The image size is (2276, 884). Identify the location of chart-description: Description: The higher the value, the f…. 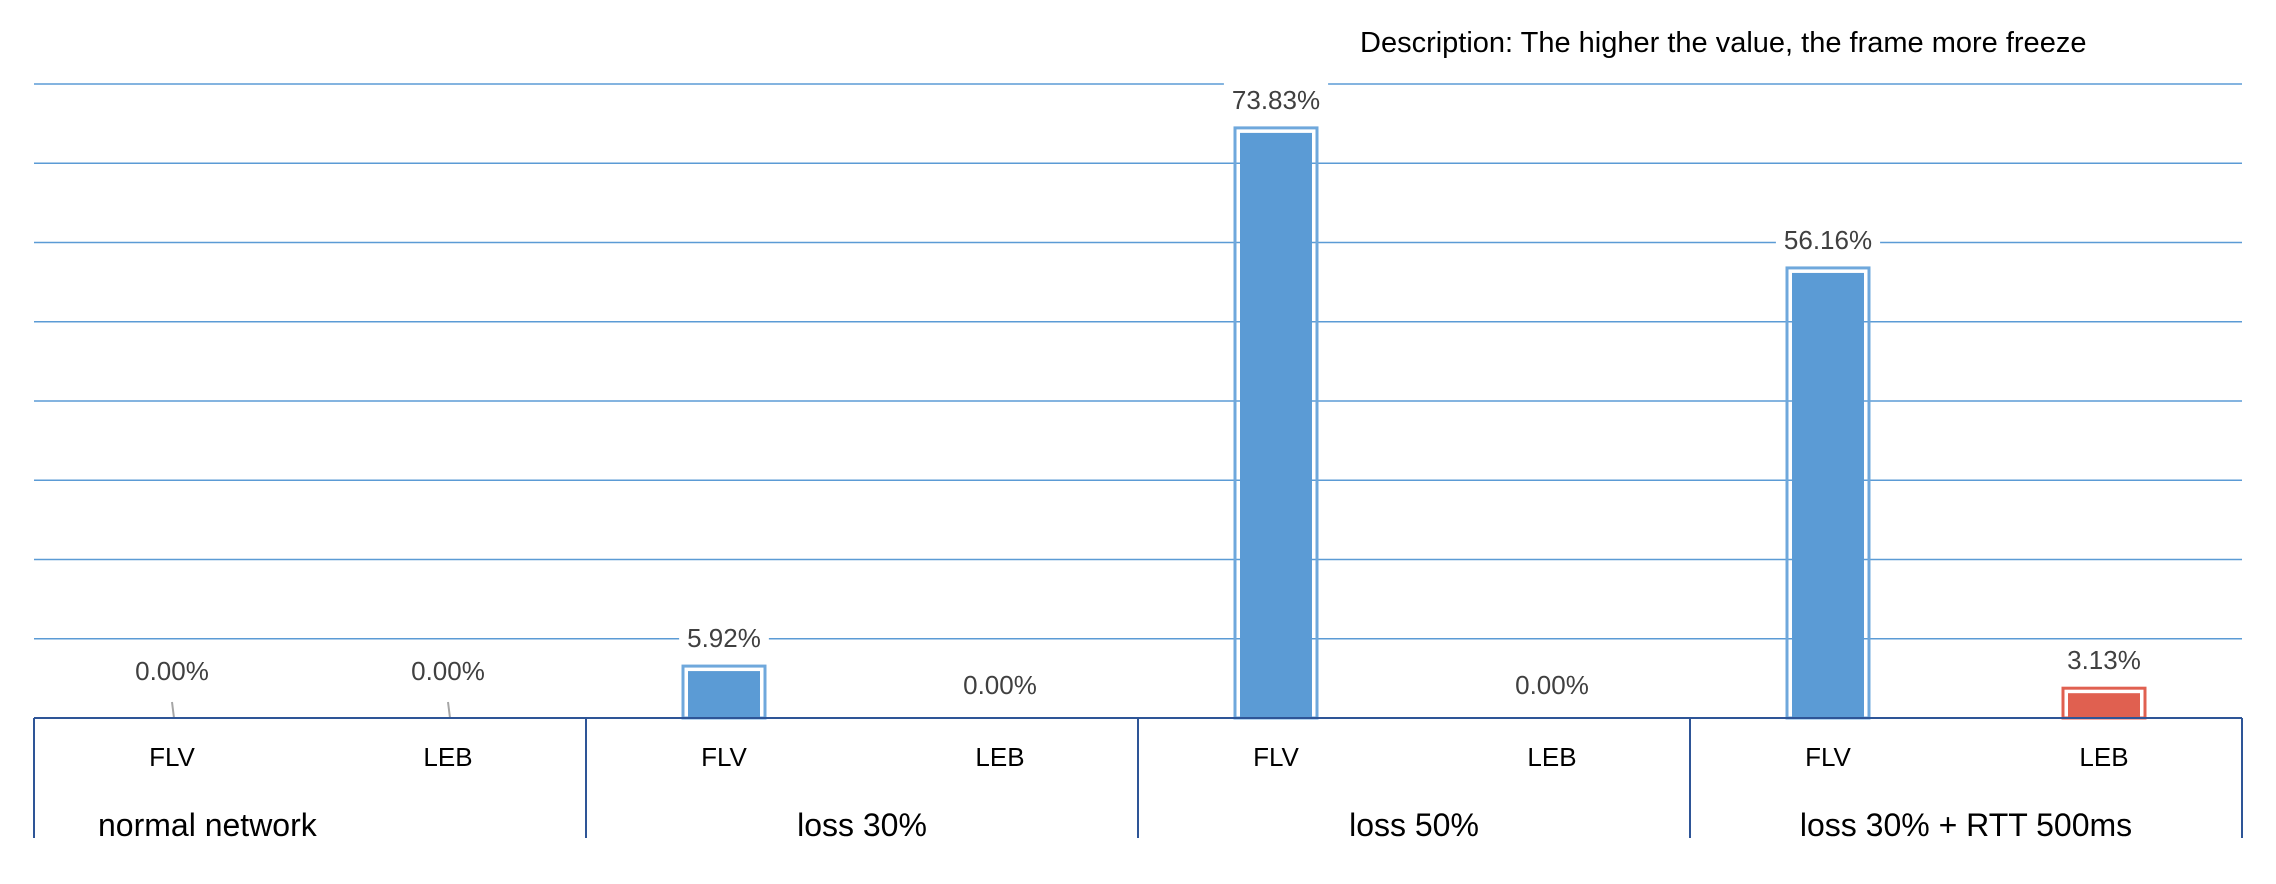
(1723, 43).